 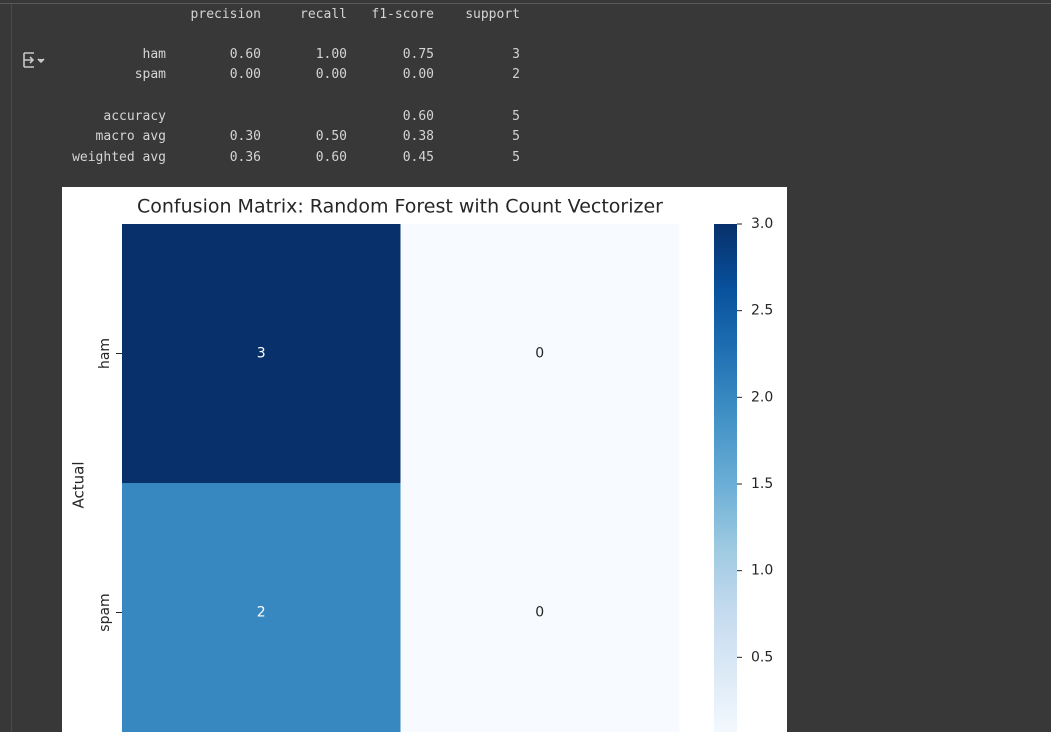 I want to click on report-cell: 1.00, so click(x=331, y=54).